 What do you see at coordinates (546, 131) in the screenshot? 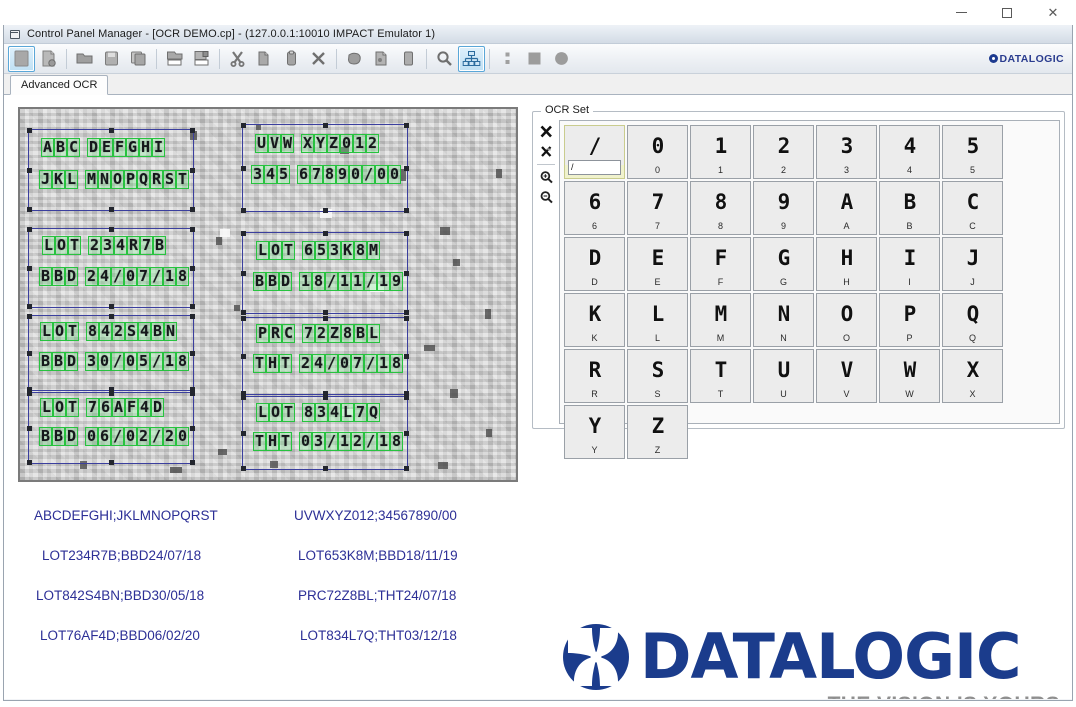
I see `delete-all-characters-button` at bounding box center [546, 131].